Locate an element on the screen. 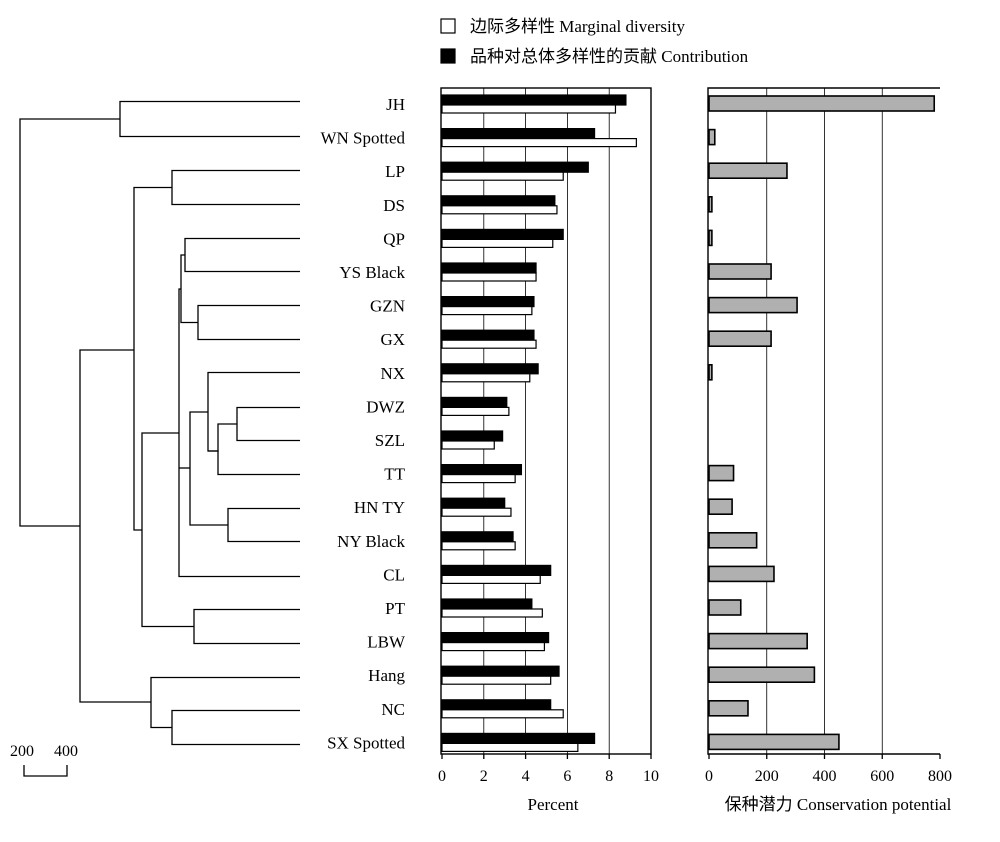 The image size is (1000, 842). marginal-bar-sx-spotted is located at coordinates (510, 747).